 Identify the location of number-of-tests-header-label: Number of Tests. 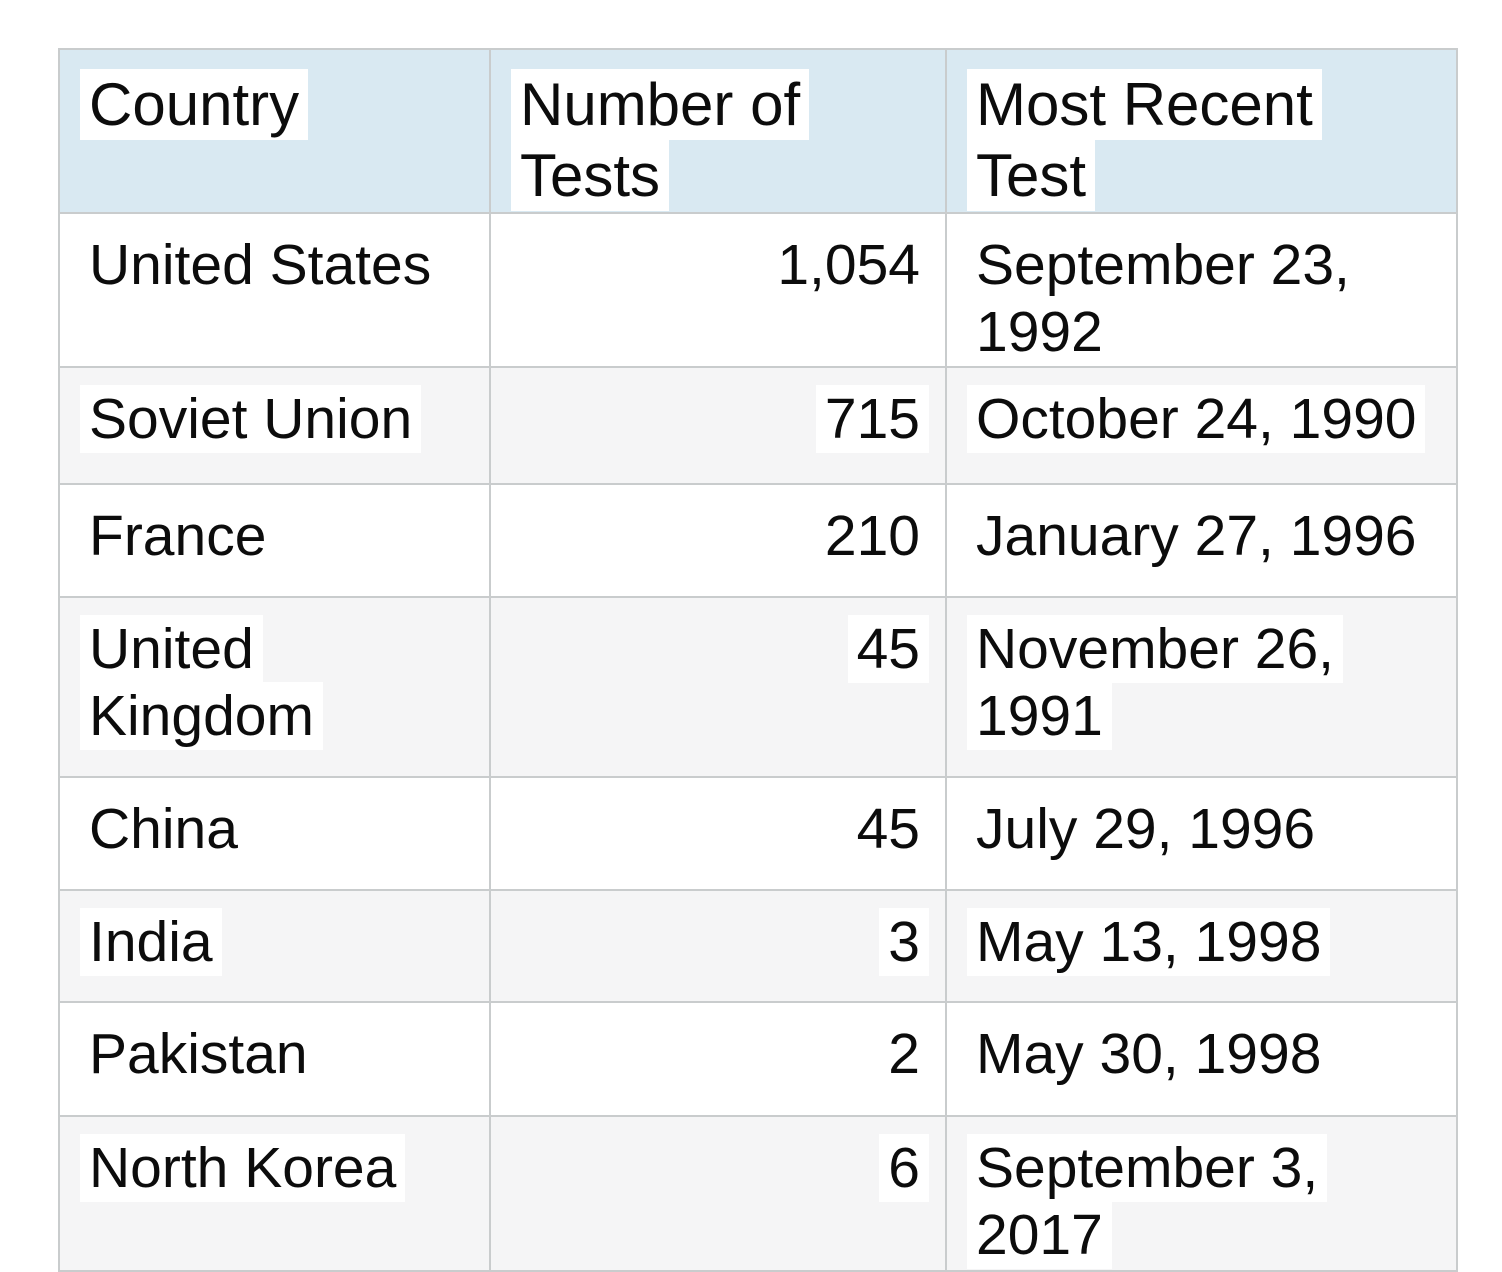
(660, 140).